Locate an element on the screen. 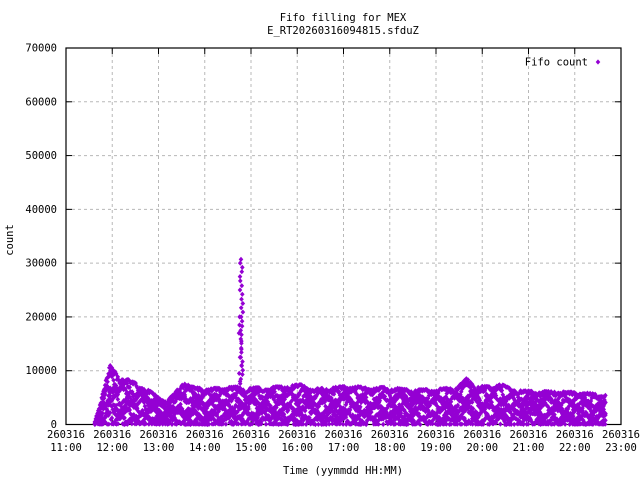 This screenshot has width=640, height=480. y-tick-label: 30000 is located at coordinates (41, 264).